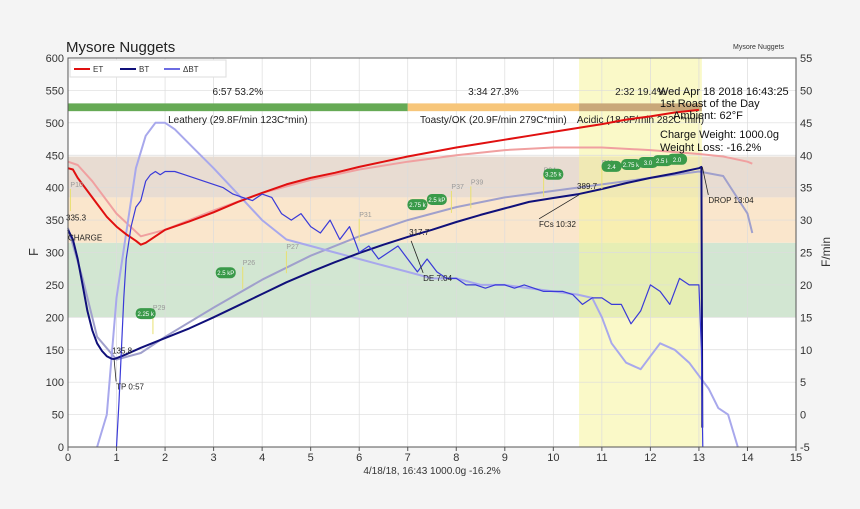 The width and height of the screenshot is (860, 509). What do you see at coordinates (457, 187) in the screenshot?
I see `tag-label-4: P37` at bounding box center [457, 187].